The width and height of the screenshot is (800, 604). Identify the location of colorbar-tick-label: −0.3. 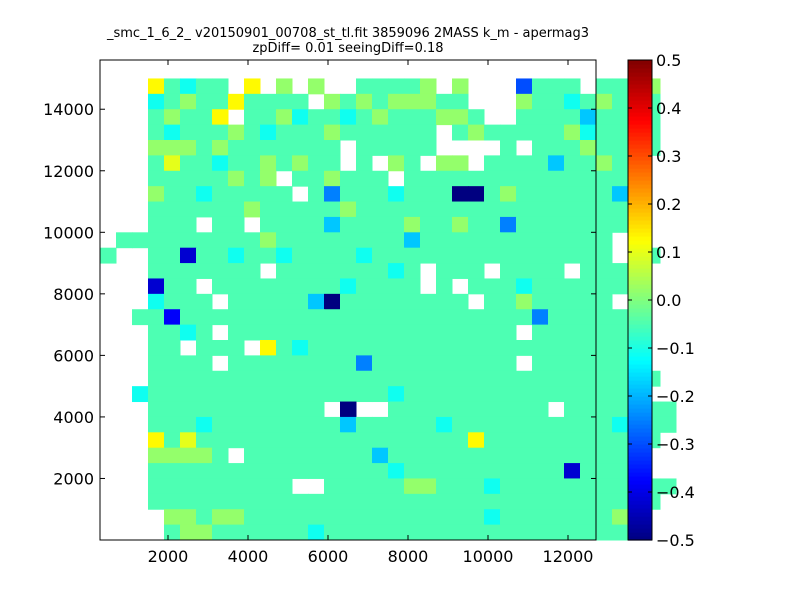
(675, 444).